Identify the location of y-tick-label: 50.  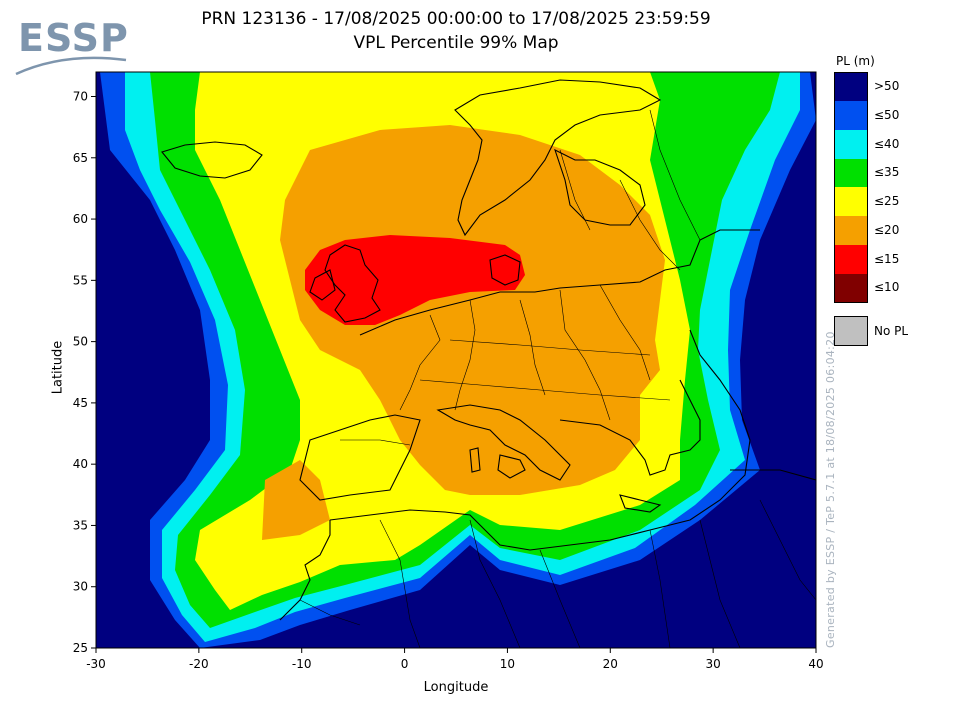
(80, 342).